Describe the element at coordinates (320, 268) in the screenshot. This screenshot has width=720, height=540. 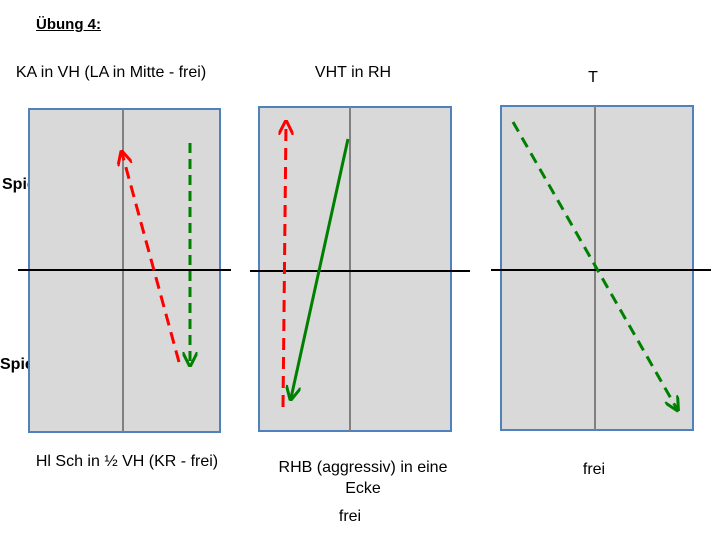
I see `table-2-green-arrow` at that location.